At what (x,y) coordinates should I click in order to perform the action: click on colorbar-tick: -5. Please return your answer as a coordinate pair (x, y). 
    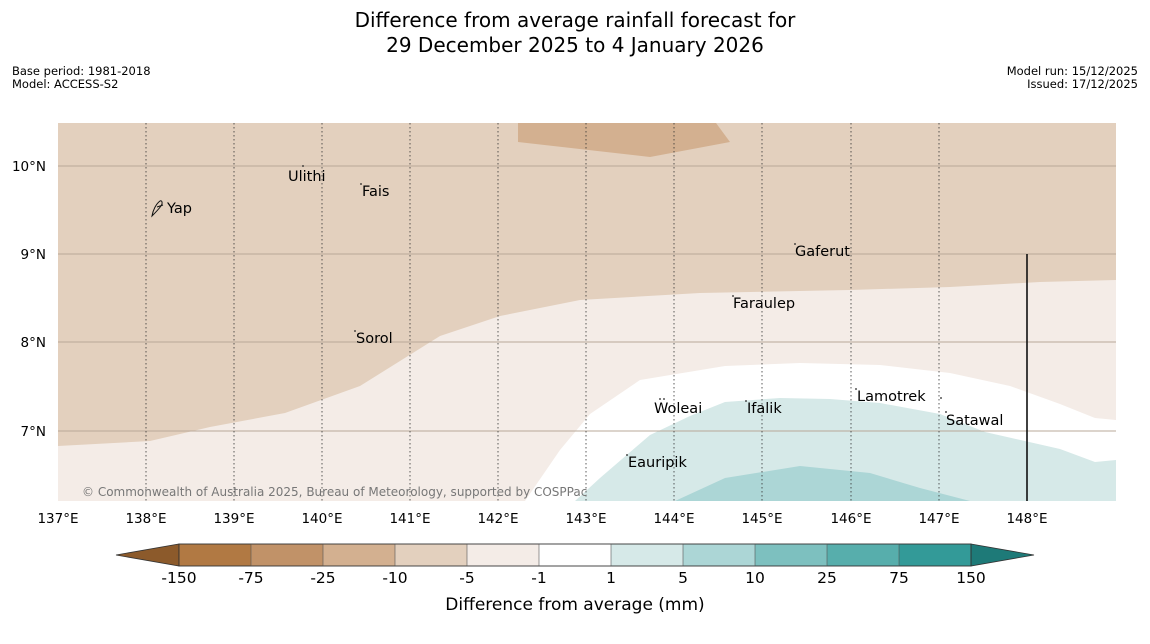
    Looking at the image, I should click on (466, 578).